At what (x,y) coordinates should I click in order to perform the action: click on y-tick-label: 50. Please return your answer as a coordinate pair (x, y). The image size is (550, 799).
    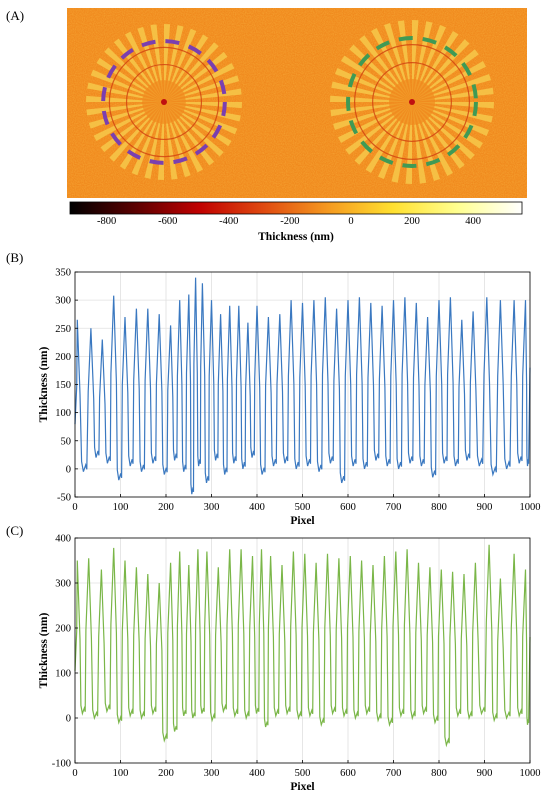
    Looking at the image, I should click on (66, 441).